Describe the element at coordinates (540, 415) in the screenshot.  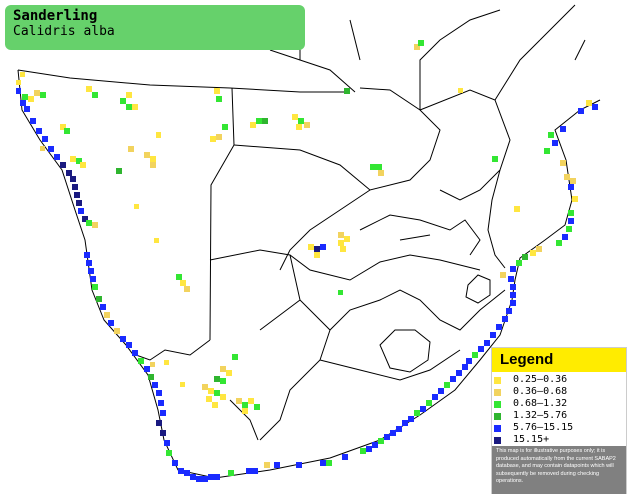
I see `legend-label: 1.32–5.76` at that location.